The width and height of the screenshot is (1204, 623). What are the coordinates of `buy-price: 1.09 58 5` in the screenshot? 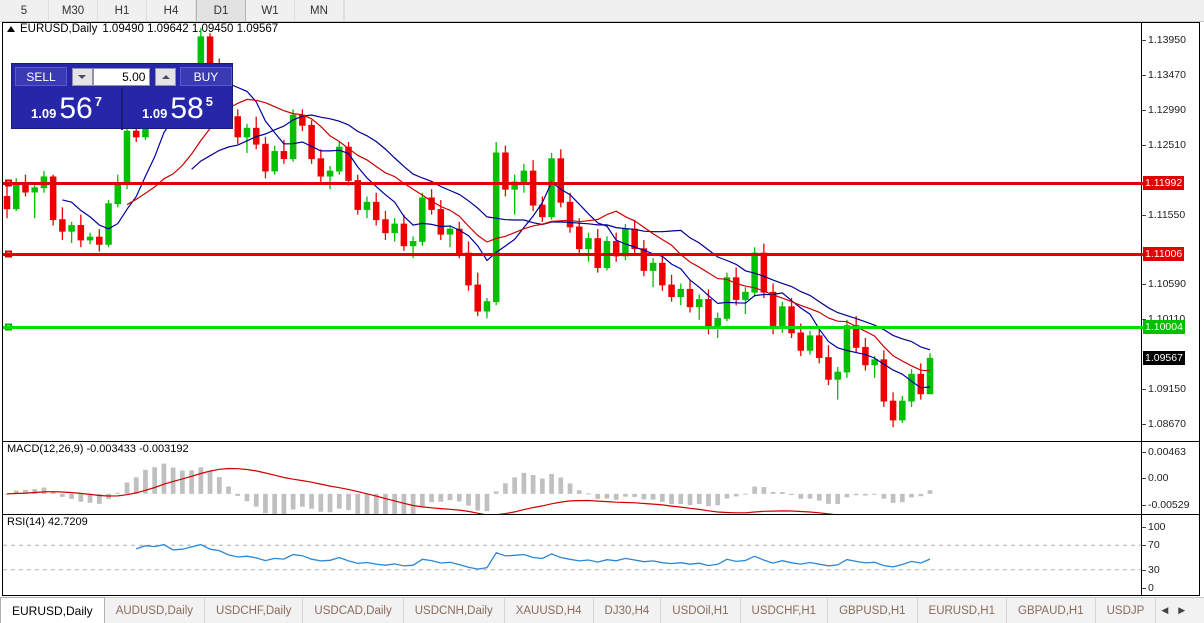 It's located at (176, 109).